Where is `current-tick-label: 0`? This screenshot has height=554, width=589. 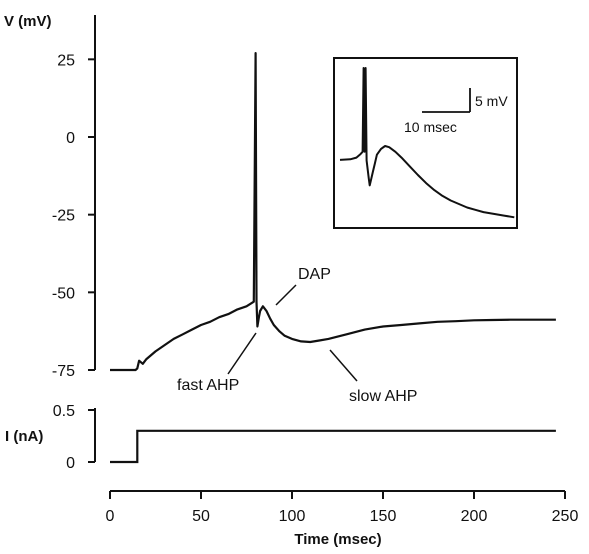 current-tick-label: 0 is located at coordinates (70, 463).